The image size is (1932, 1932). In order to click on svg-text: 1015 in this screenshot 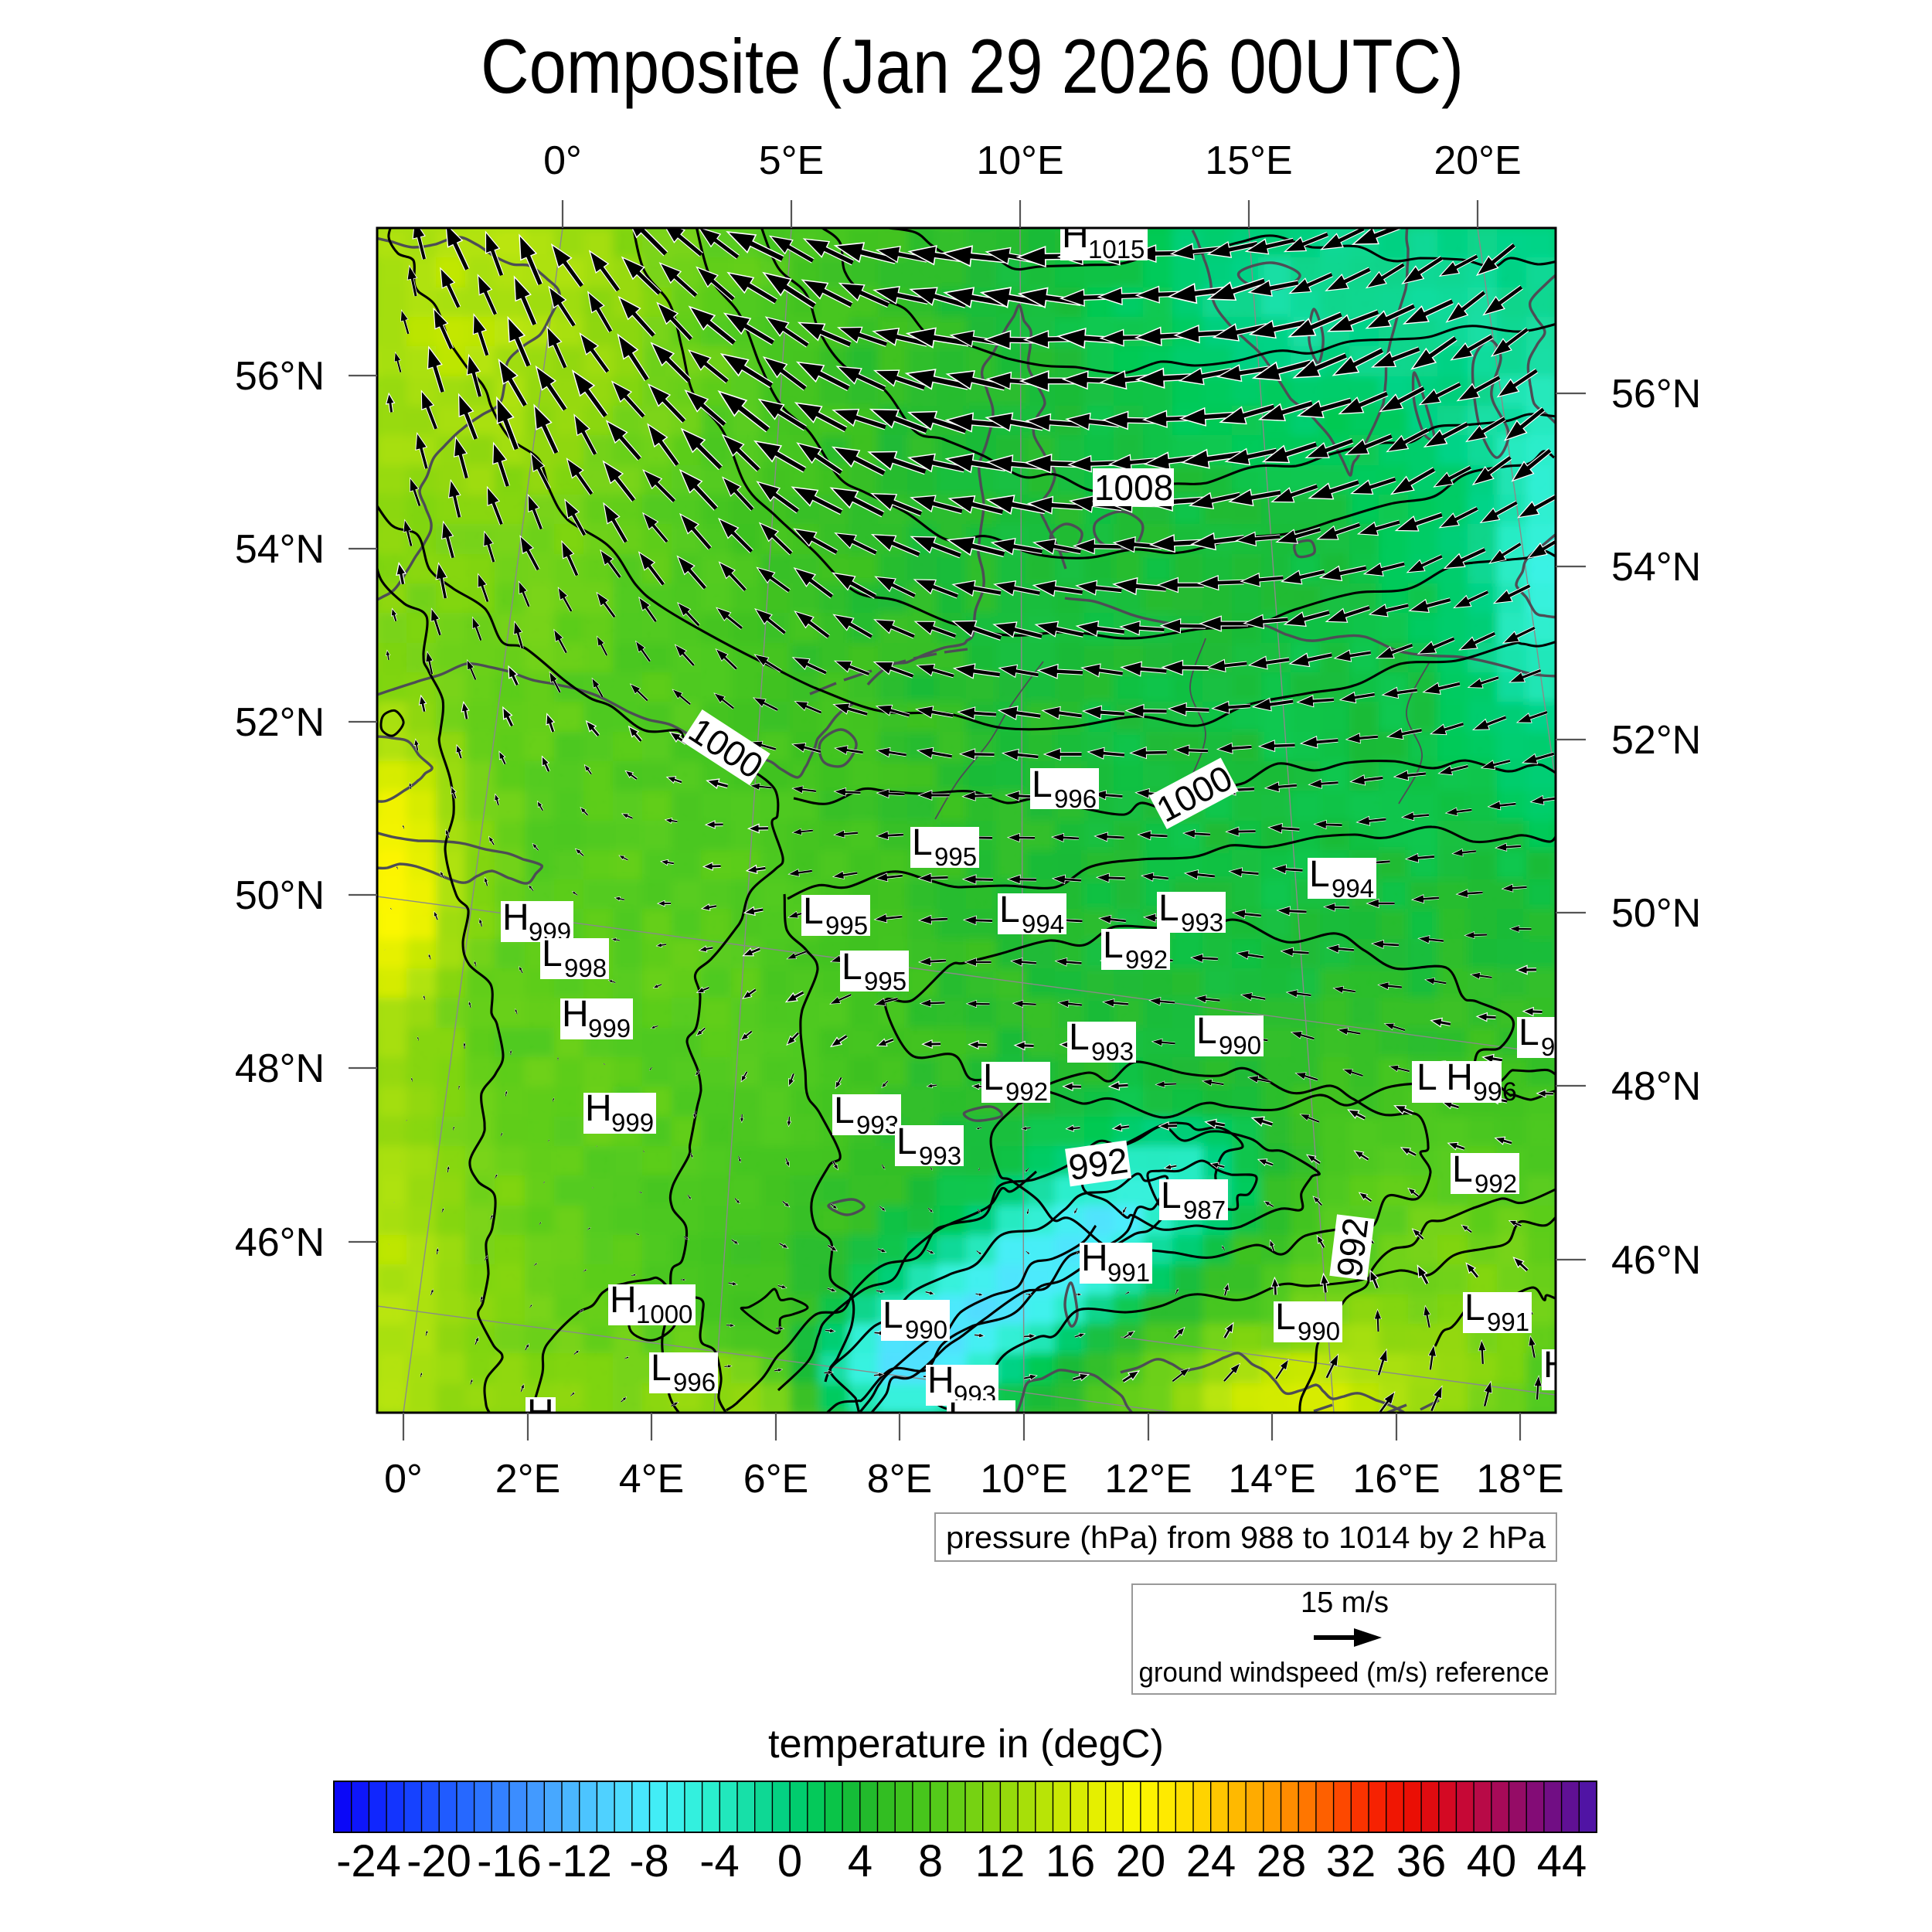, I will do `click(1116, 250)`.